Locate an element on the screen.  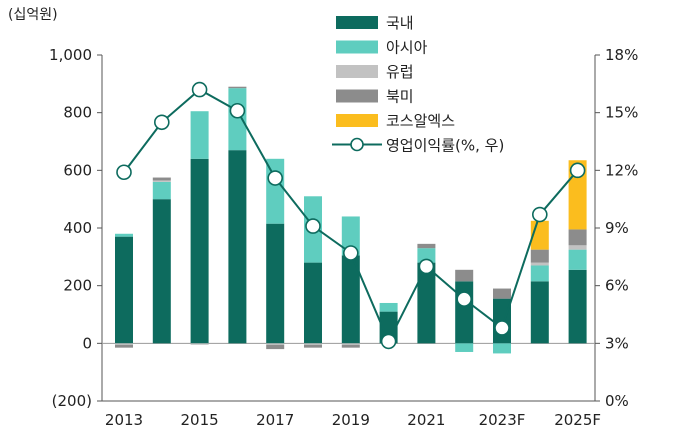
legend-label: 아시아 is located at coordinates (407, 48).